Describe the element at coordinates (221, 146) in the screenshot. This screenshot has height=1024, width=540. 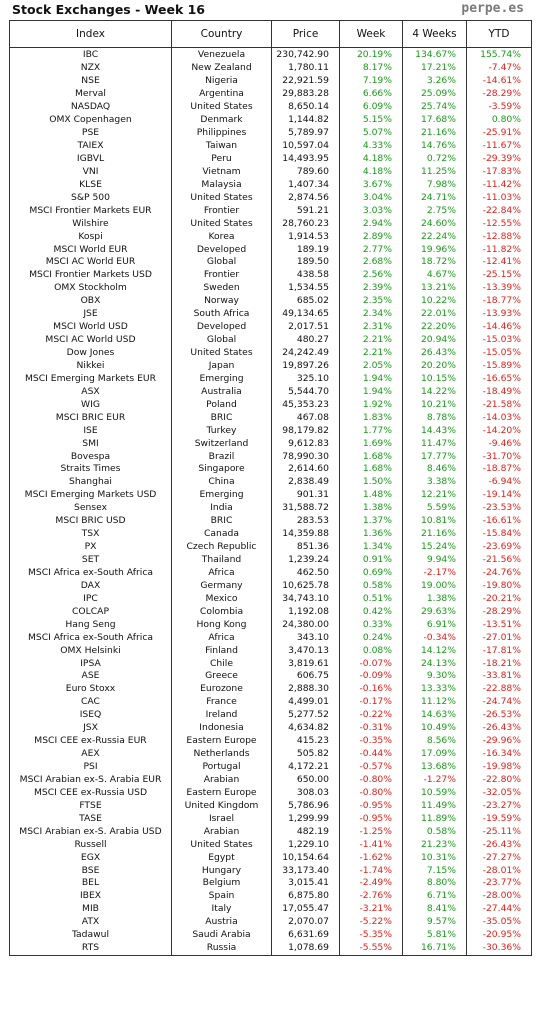
I see `country-cell: Taiwan` at that location.